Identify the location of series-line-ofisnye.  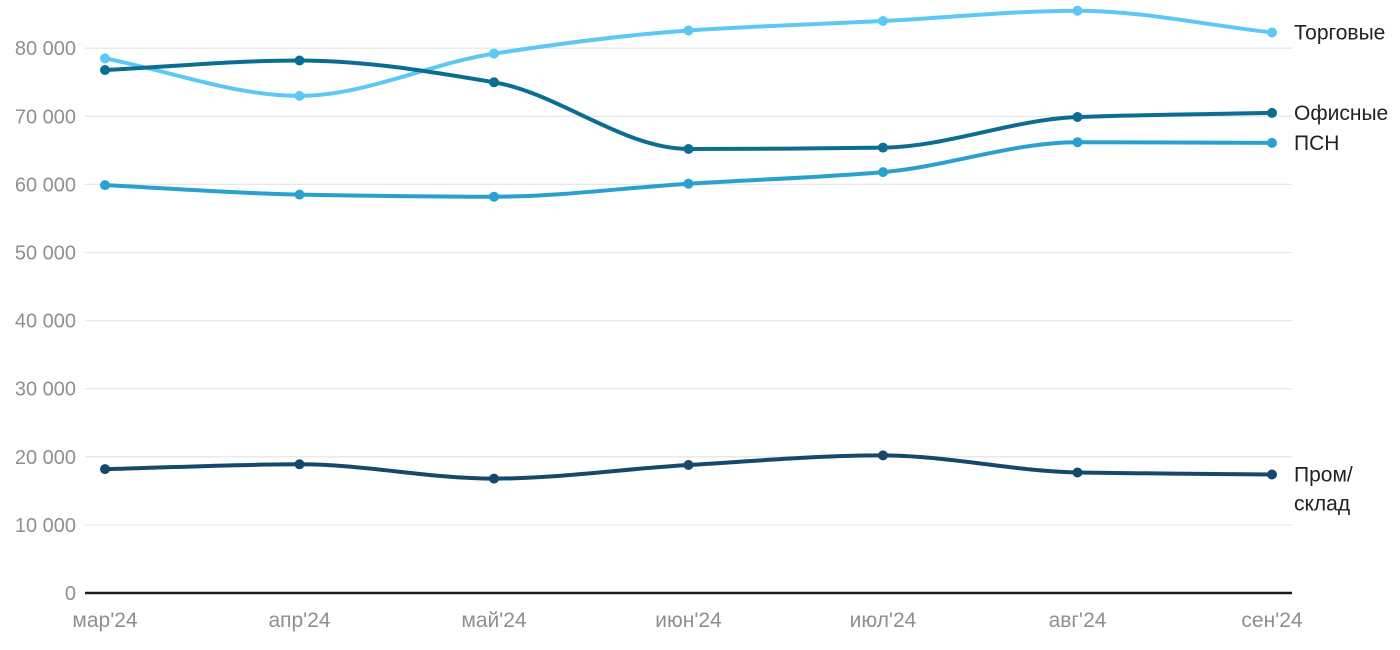
(688, 104).